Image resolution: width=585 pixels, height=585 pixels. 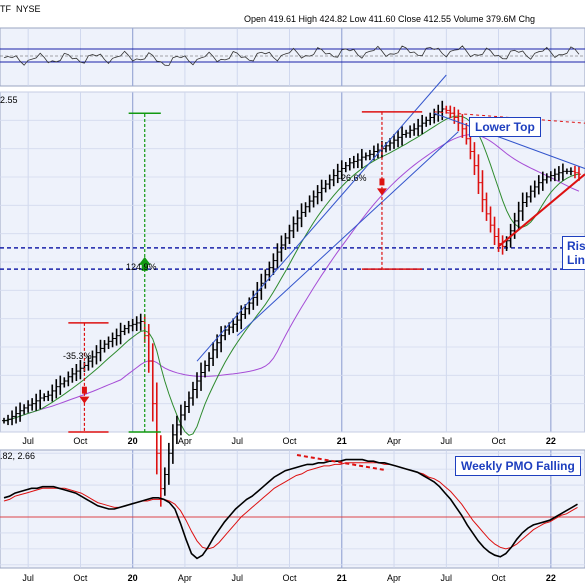 I want to click on lower-top-callout: Lower Top, so click(x=505, y=127).